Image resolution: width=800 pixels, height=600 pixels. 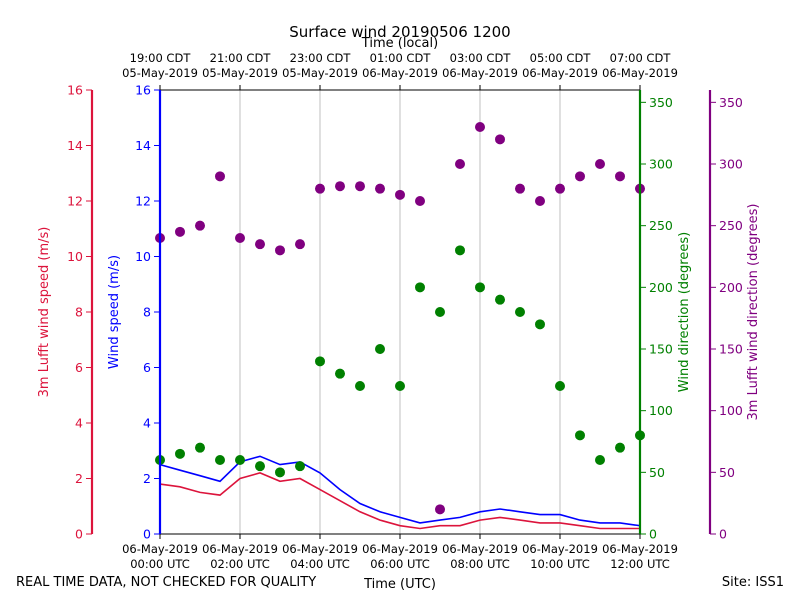 I want to click on series-lufft_speed, so click(x=399, y=501).